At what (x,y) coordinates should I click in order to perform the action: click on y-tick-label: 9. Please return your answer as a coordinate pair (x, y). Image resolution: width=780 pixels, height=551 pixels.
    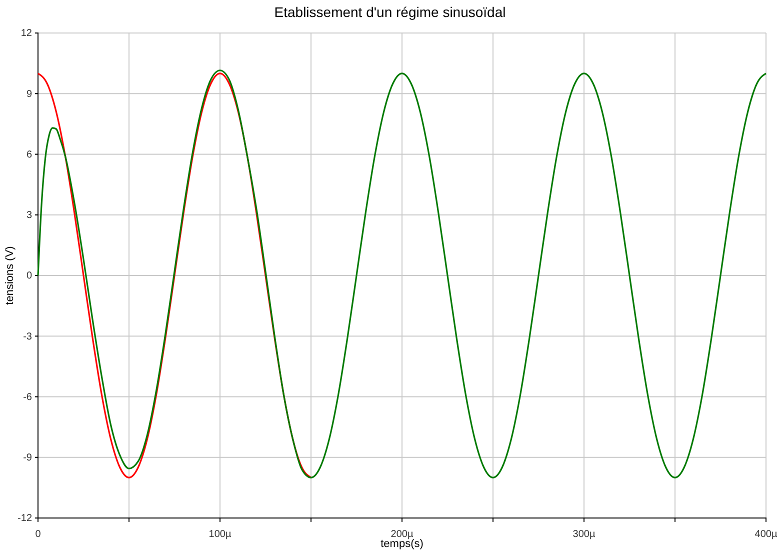
    Looking at the image, I should click on (29, 94).